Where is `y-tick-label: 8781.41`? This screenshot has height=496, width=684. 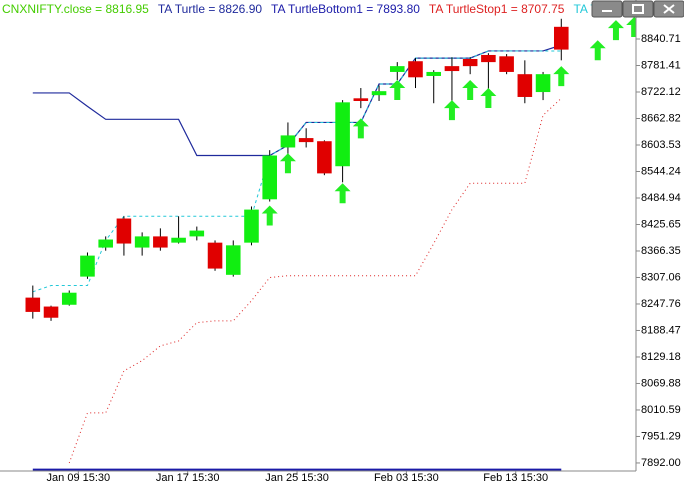
y-tick-label: 8781.41 is located at coordinates (661, 65).